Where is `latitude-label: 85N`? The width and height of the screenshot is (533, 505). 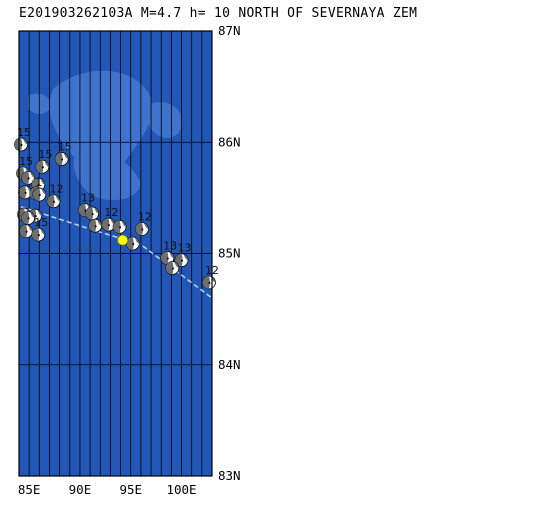 latitude-label: 85N is located at coordinates (229, 253).